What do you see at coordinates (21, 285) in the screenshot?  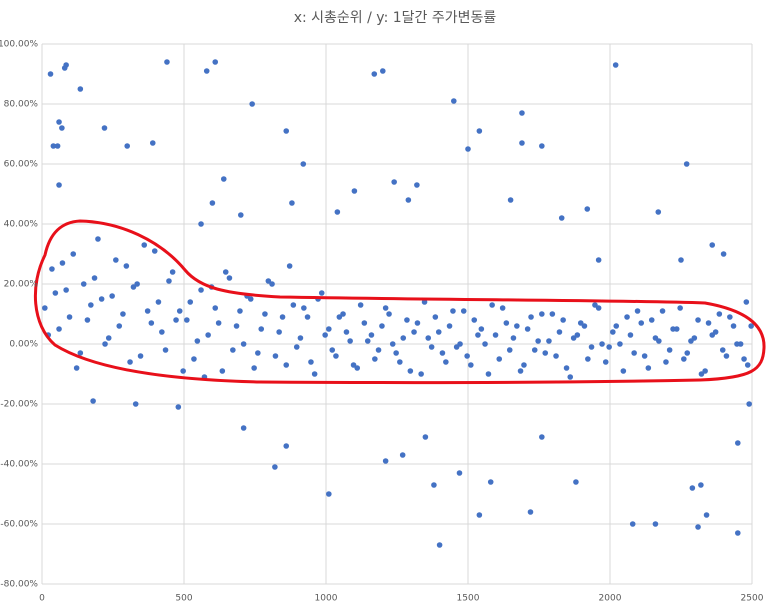 I see `y-tick-label: 20.00%` at bounding box center [21, 285].